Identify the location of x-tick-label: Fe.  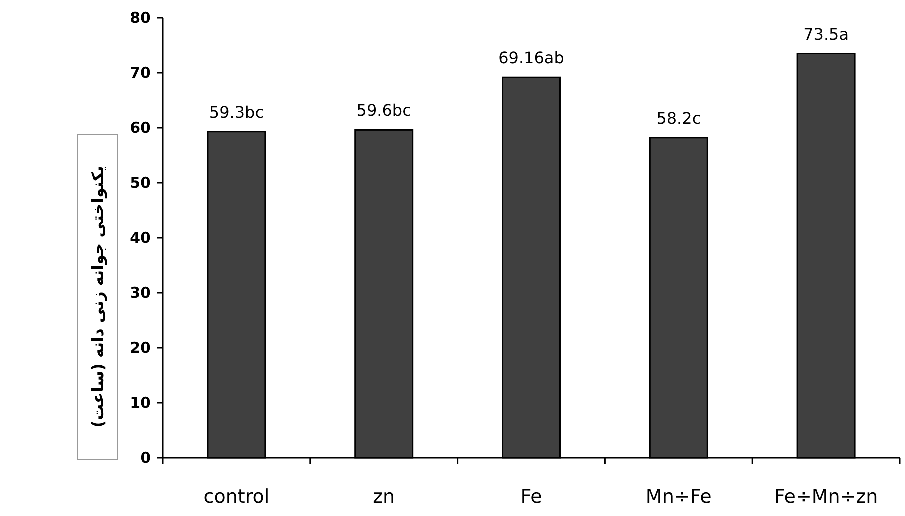
(531, 497).